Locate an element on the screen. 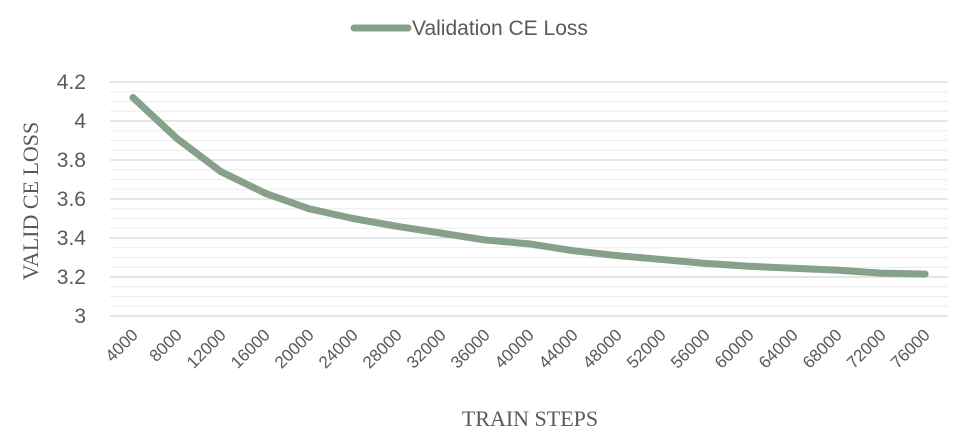  x-tick-label: 52000 is located at coordinates (646, 348).